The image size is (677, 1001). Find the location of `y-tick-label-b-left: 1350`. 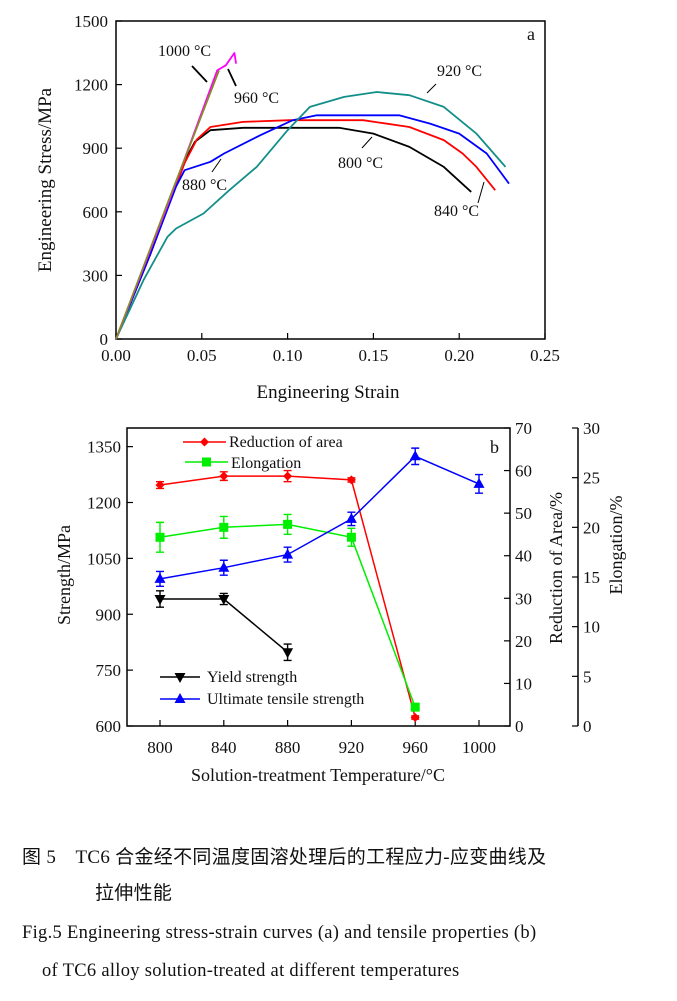

y-tick-label-b-left: 1350 is located at coordinates (104, 447).